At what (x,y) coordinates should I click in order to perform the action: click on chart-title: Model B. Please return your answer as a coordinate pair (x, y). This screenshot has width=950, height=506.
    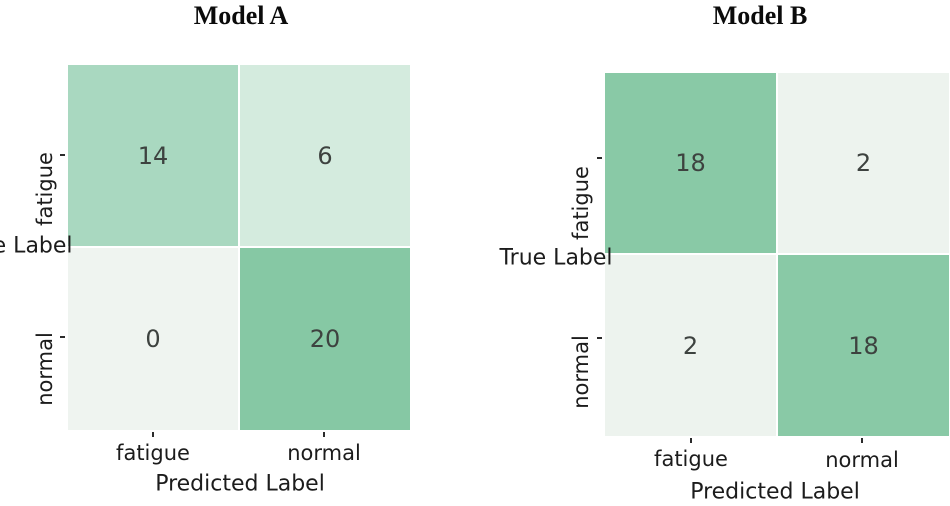
    Looking at the image, I should click on (760, 15).